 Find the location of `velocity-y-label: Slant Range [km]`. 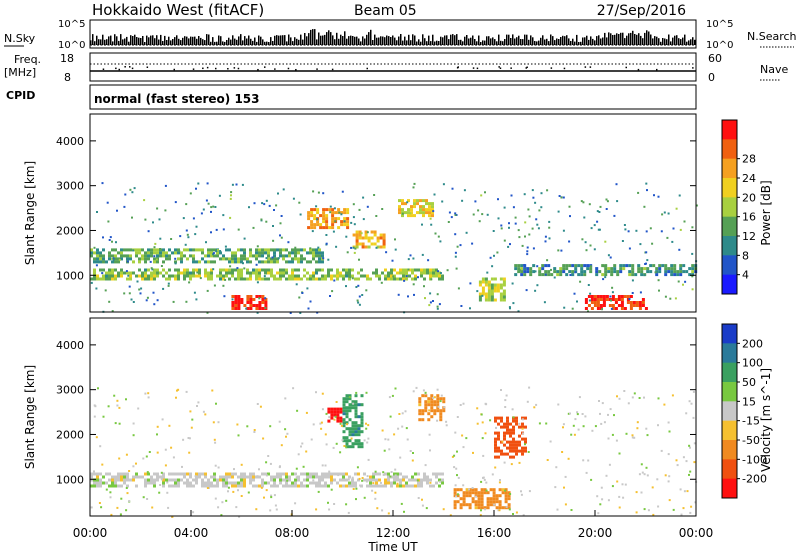

velocity-y-label: Slant Range [km] is located at coordinates (30, 417).